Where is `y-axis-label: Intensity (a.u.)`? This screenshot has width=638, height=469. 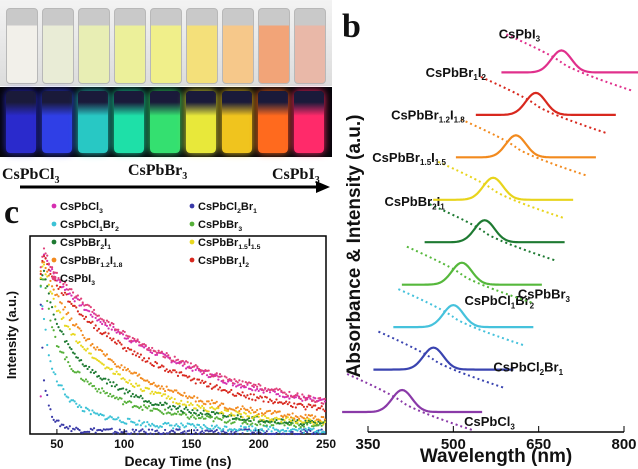 y-axis-label: Intensity (a.u.) is located at coordinates (11, 335).